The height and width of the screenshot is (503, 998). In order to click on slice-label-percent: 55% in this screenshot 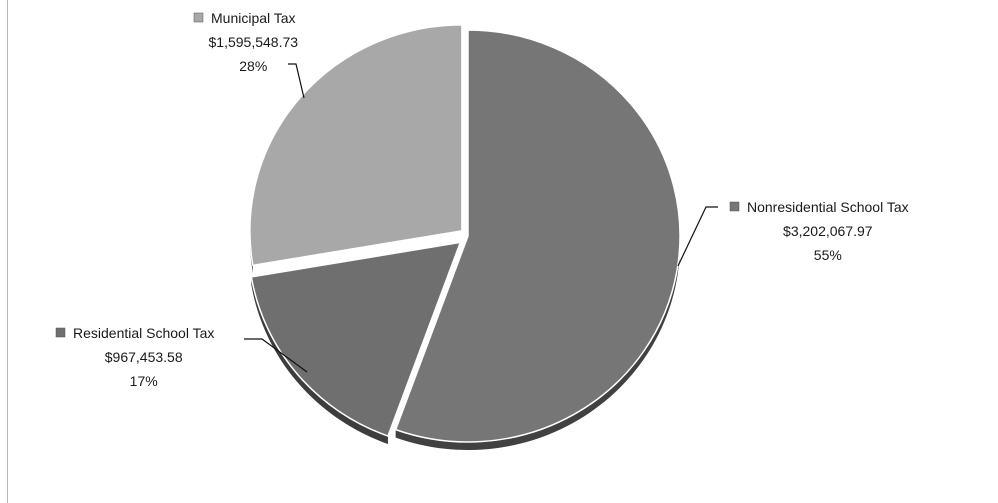, I will do `click(828, 255)`.